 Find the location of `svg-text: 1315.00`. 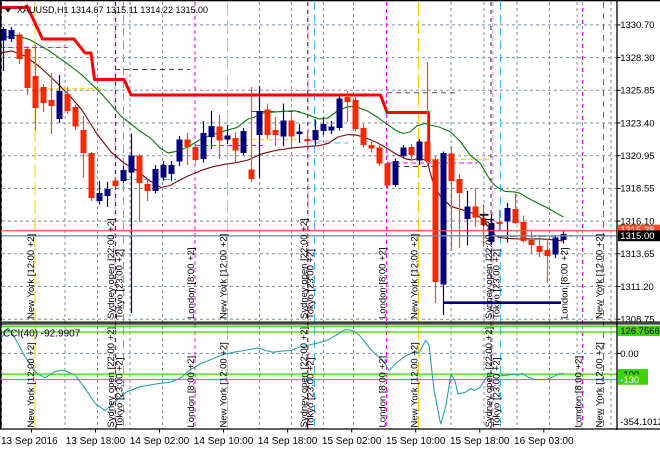

svg-text: 1315.00 is located at coordinates (637, 236).